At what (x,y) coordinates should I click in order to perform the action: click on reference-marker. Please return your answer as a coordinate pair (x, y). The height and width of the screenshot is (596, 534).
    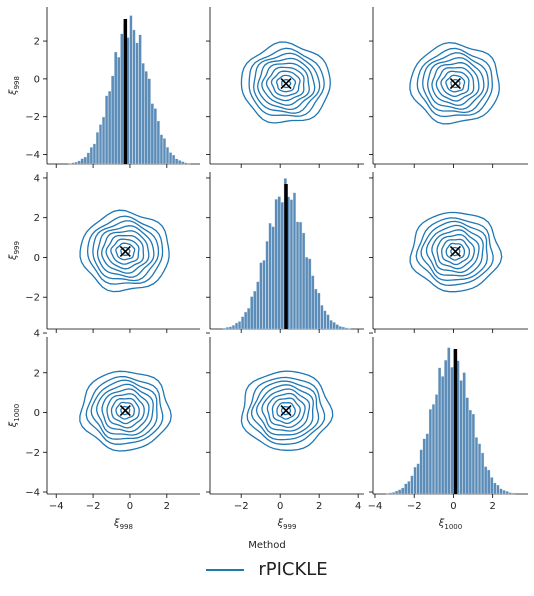
    Looking at the image, I should click on (125, 251).